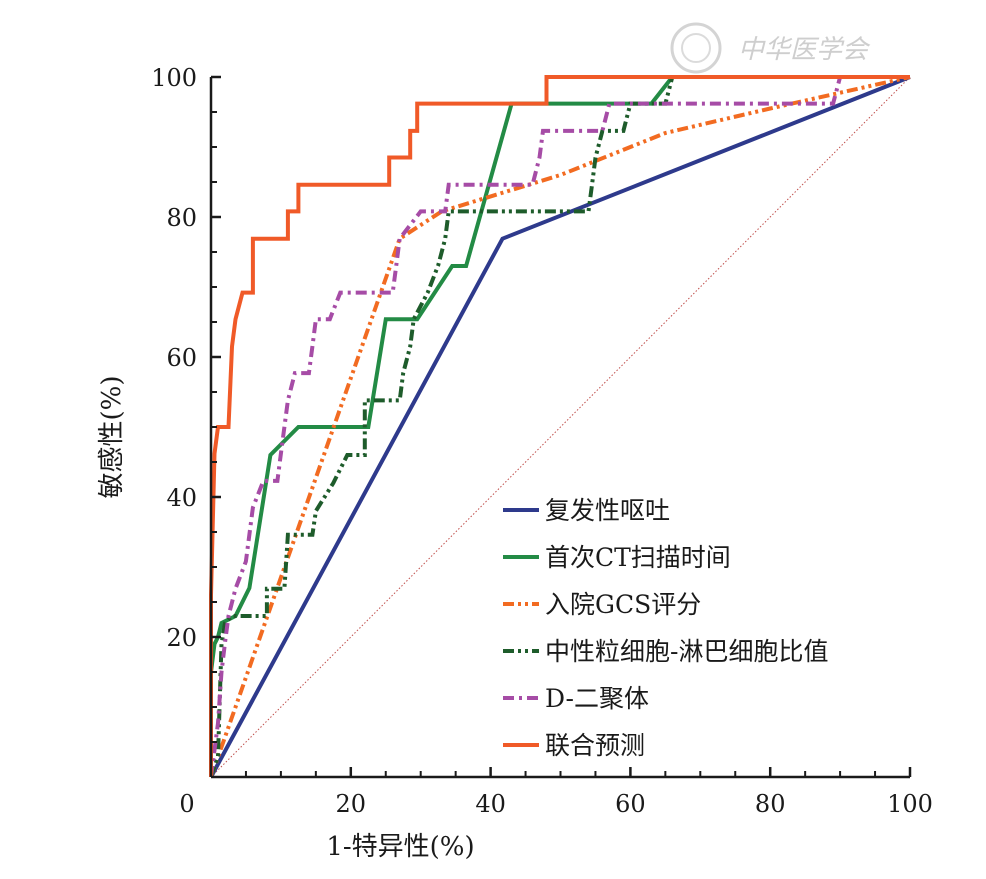 The width and height of the screenshot is (986, 879). What do you see at coordinates (597, 698) in the screenshot?
I see `legend-label: D-二聚体` at bounding box center [597, 698].